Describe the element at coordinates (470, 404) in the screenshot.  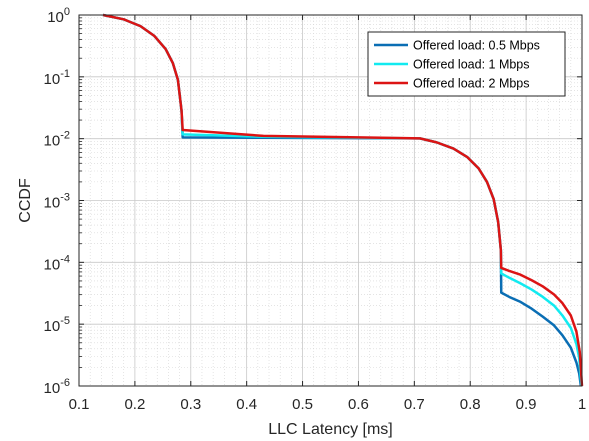
I see `x-tick-label: 0.8` at that location.